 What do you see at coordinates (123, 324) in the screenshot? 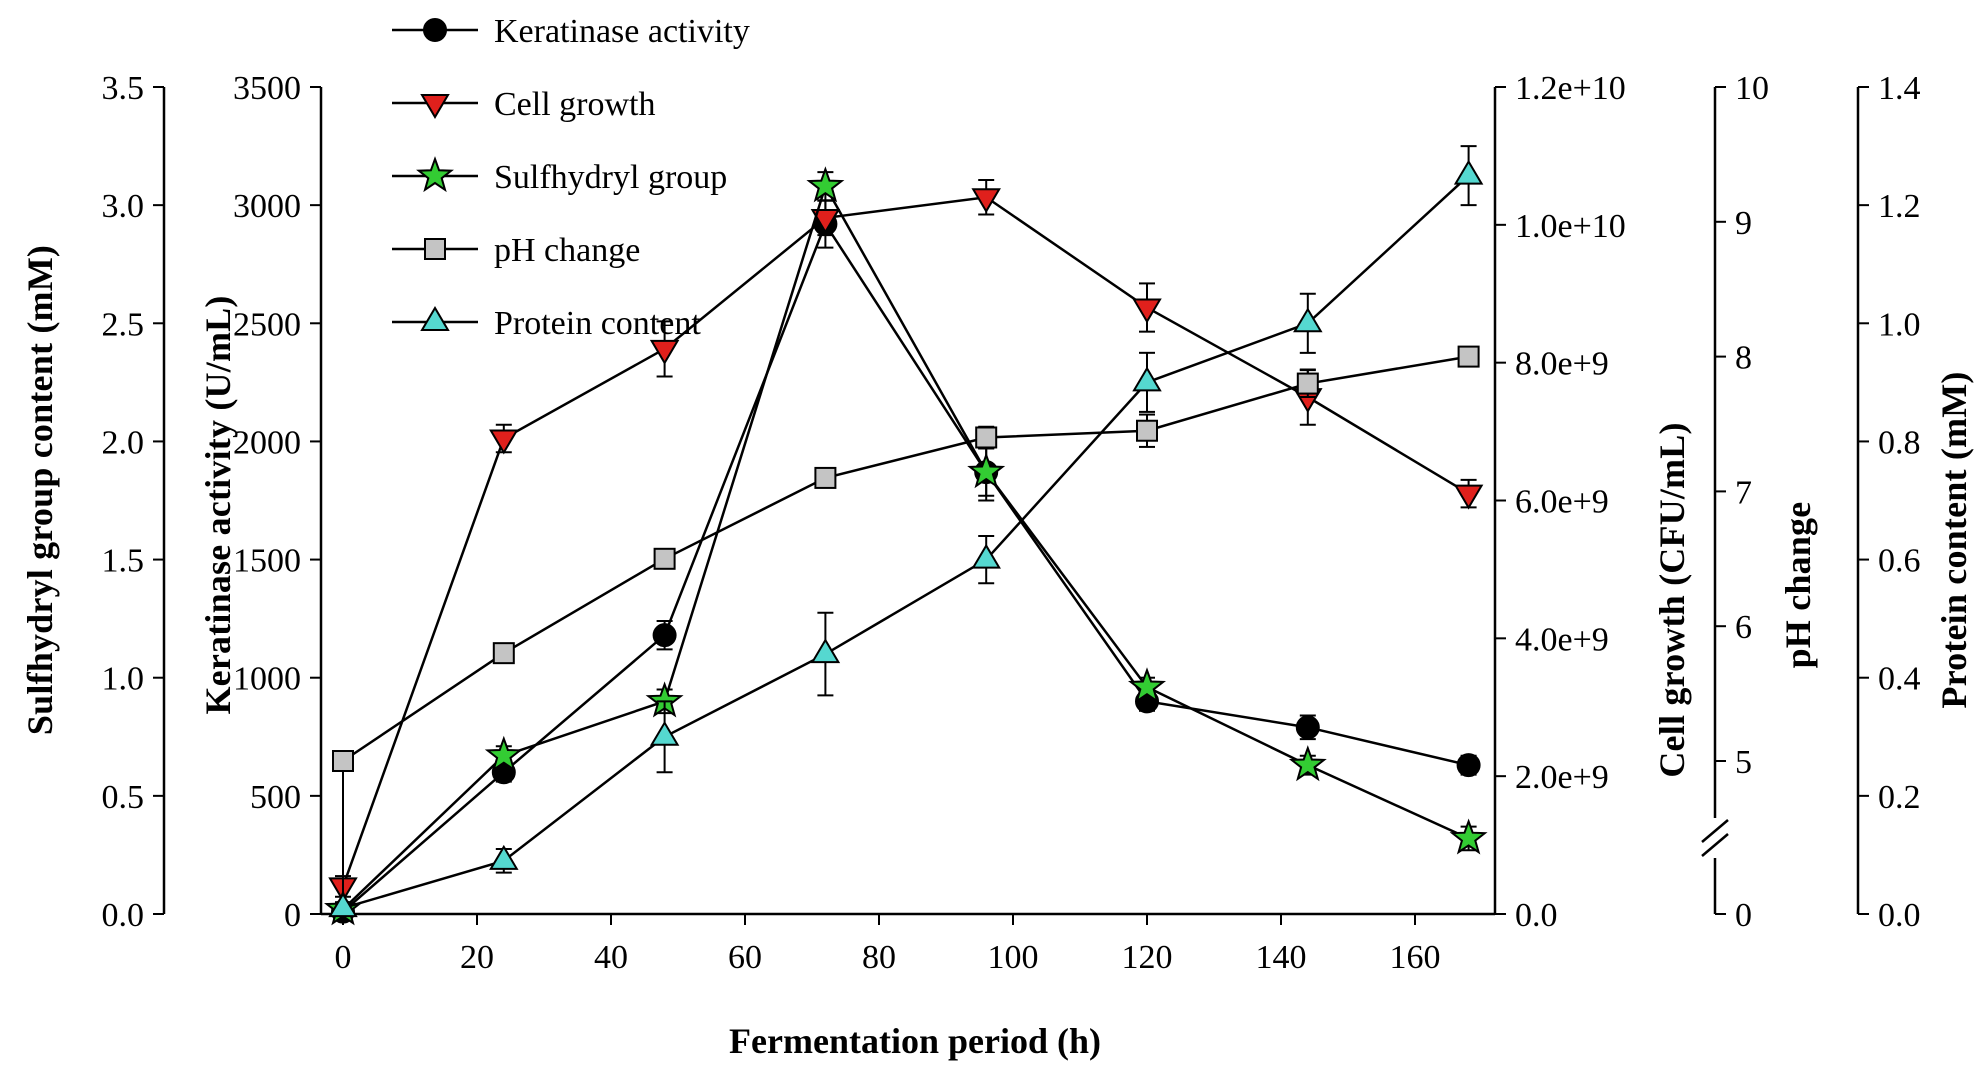
I see `tick-label: 2.5` at bounding box center [123, 324].